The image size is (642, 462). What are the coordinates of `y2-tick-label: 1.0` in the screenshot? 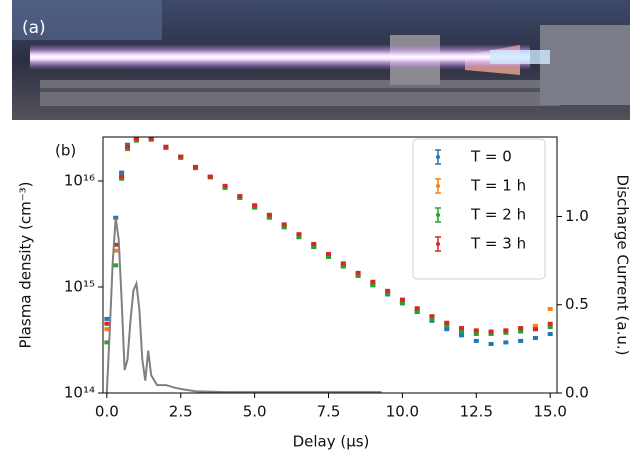 It's located at (577, 216).